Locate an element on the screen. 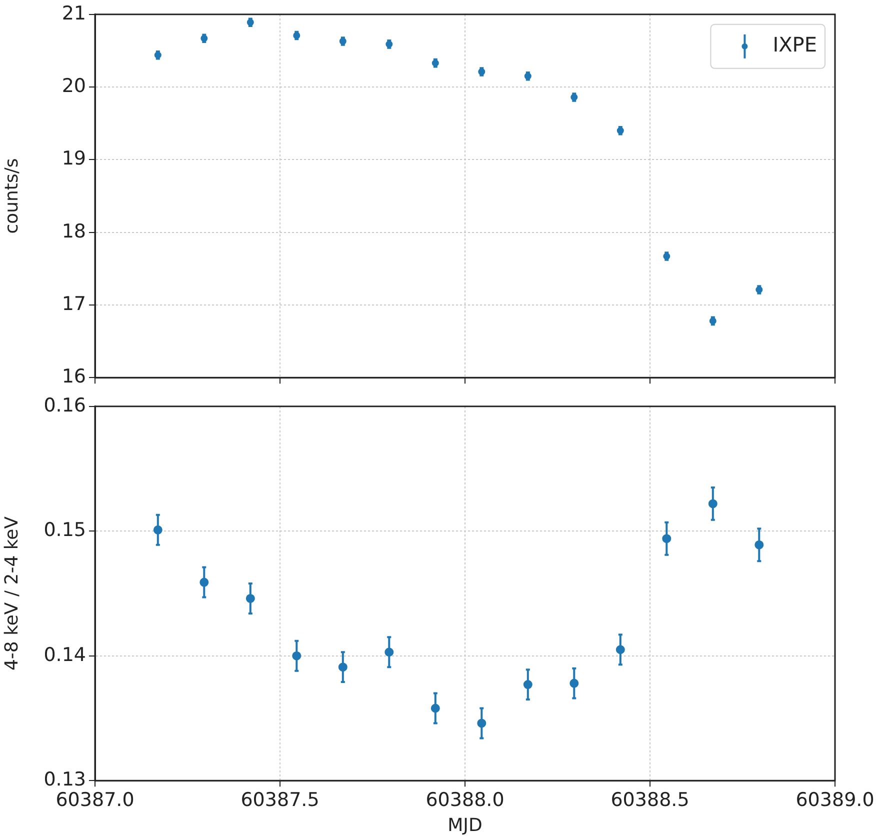 The height and width of the screenshot is (837, 881). x-axis-title: MJD is located at coordinates (465, 825).